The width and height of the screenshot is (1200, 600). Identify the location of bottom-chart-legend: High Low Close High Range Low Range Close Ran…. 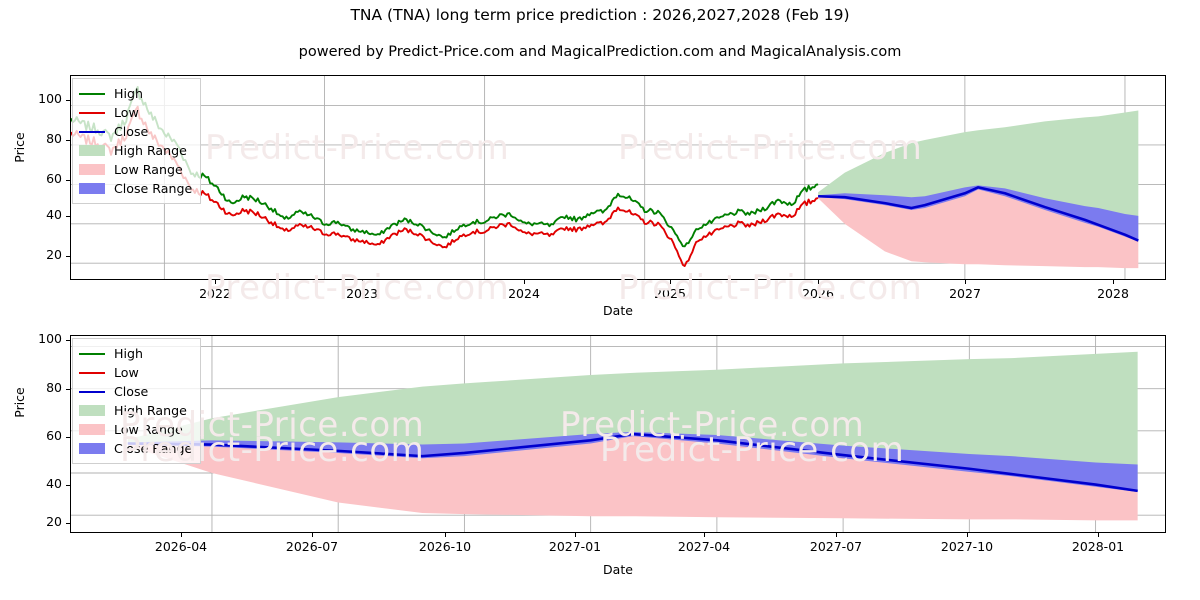
(137, 401).